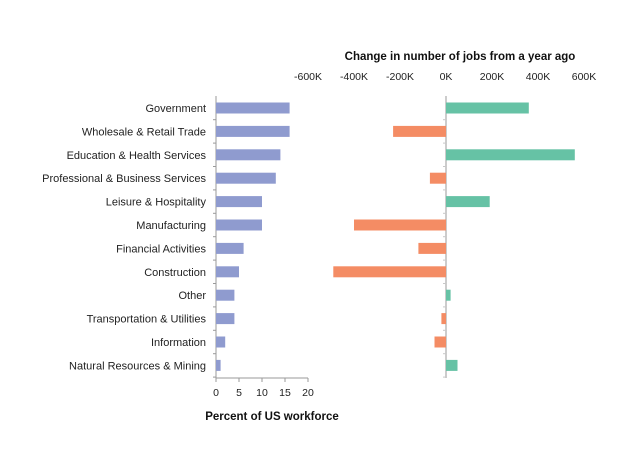 The image size is (628, 454). What do you see at coordinates (178, 343) in the screenshot?
I see `category-label-information: Information` at bounding box center [178, 343].